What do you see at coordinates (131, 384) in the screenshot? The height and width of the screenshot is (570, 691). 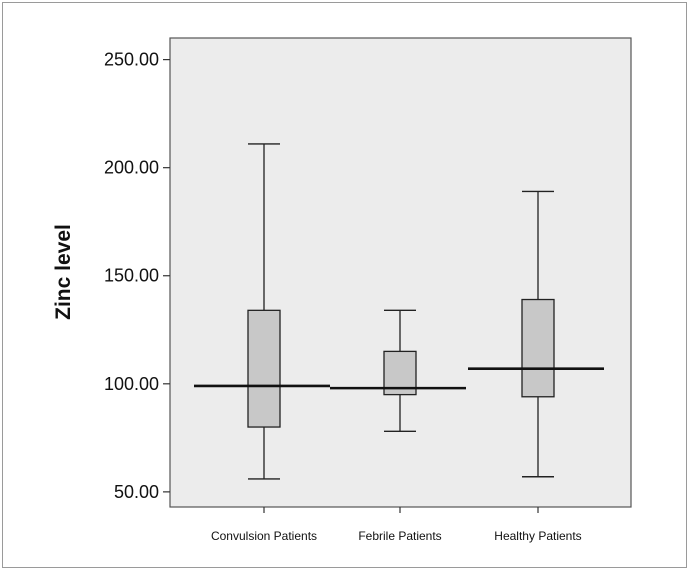 I see `y-tick-label: 100.00` at bounding box center [131, 384].